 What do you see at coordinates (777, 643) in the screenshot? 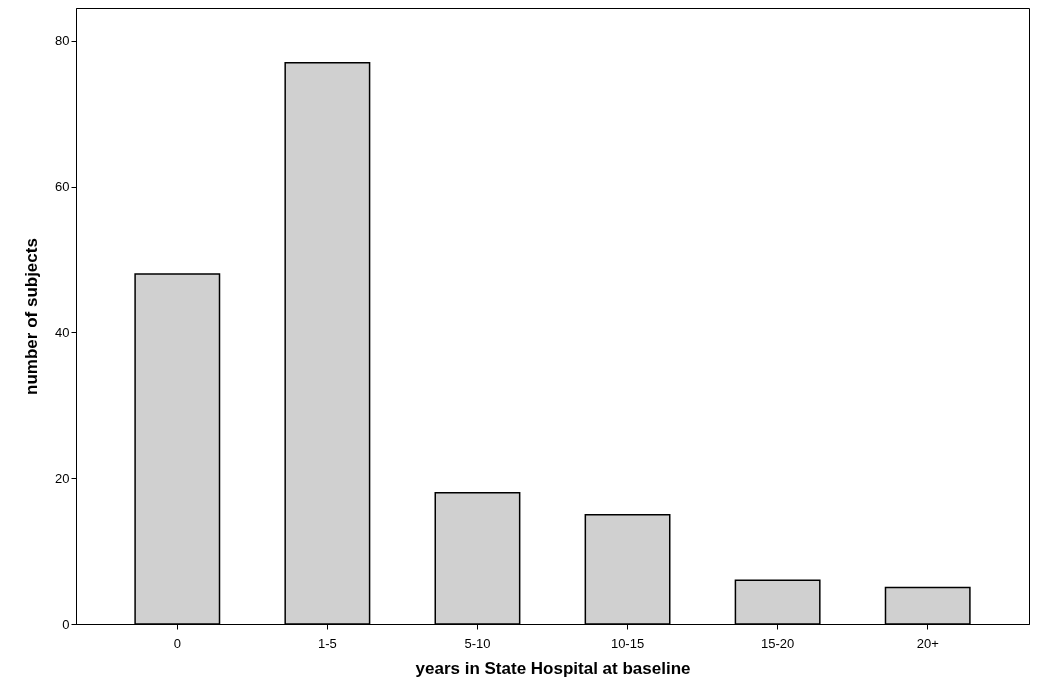
I see `x-tick-label: 15-20` at bounding box center [777, 643].